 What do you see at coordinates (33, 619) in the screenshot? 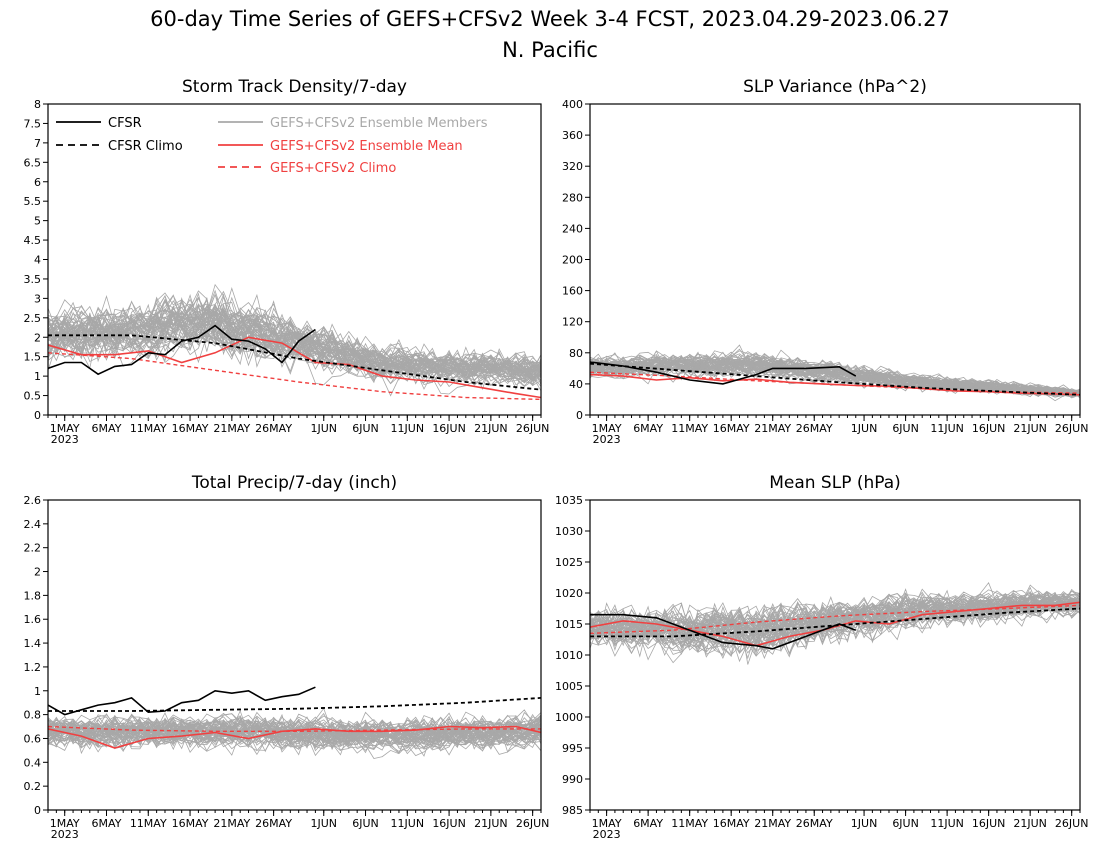
I see `y-tick-label: 1.6` at bounding box center [33, 619].